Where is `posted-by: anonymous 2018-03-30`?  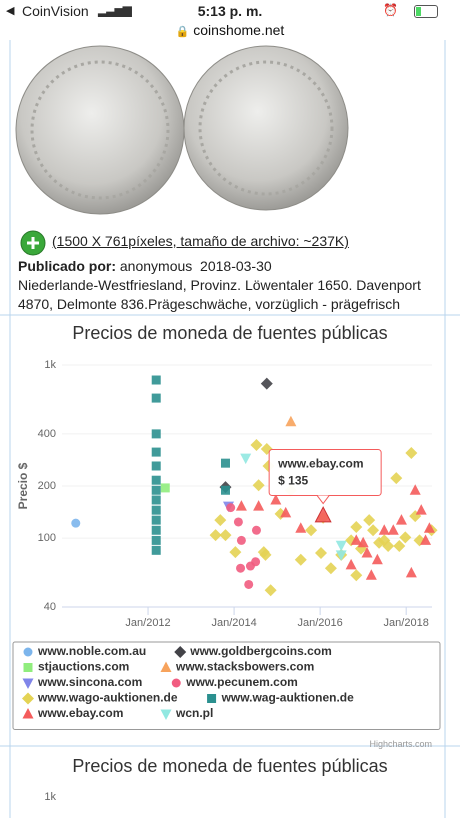 posted-by: anonymous 2018-03-30 is located at coordinates (195, 266).